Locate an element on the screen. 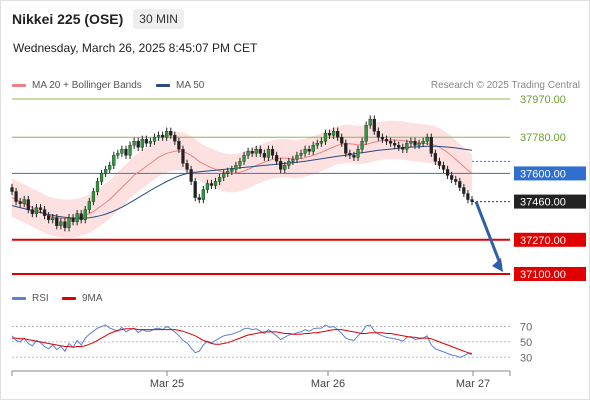  legend-label-rsi: RSI is located at coordinates (40, 298).